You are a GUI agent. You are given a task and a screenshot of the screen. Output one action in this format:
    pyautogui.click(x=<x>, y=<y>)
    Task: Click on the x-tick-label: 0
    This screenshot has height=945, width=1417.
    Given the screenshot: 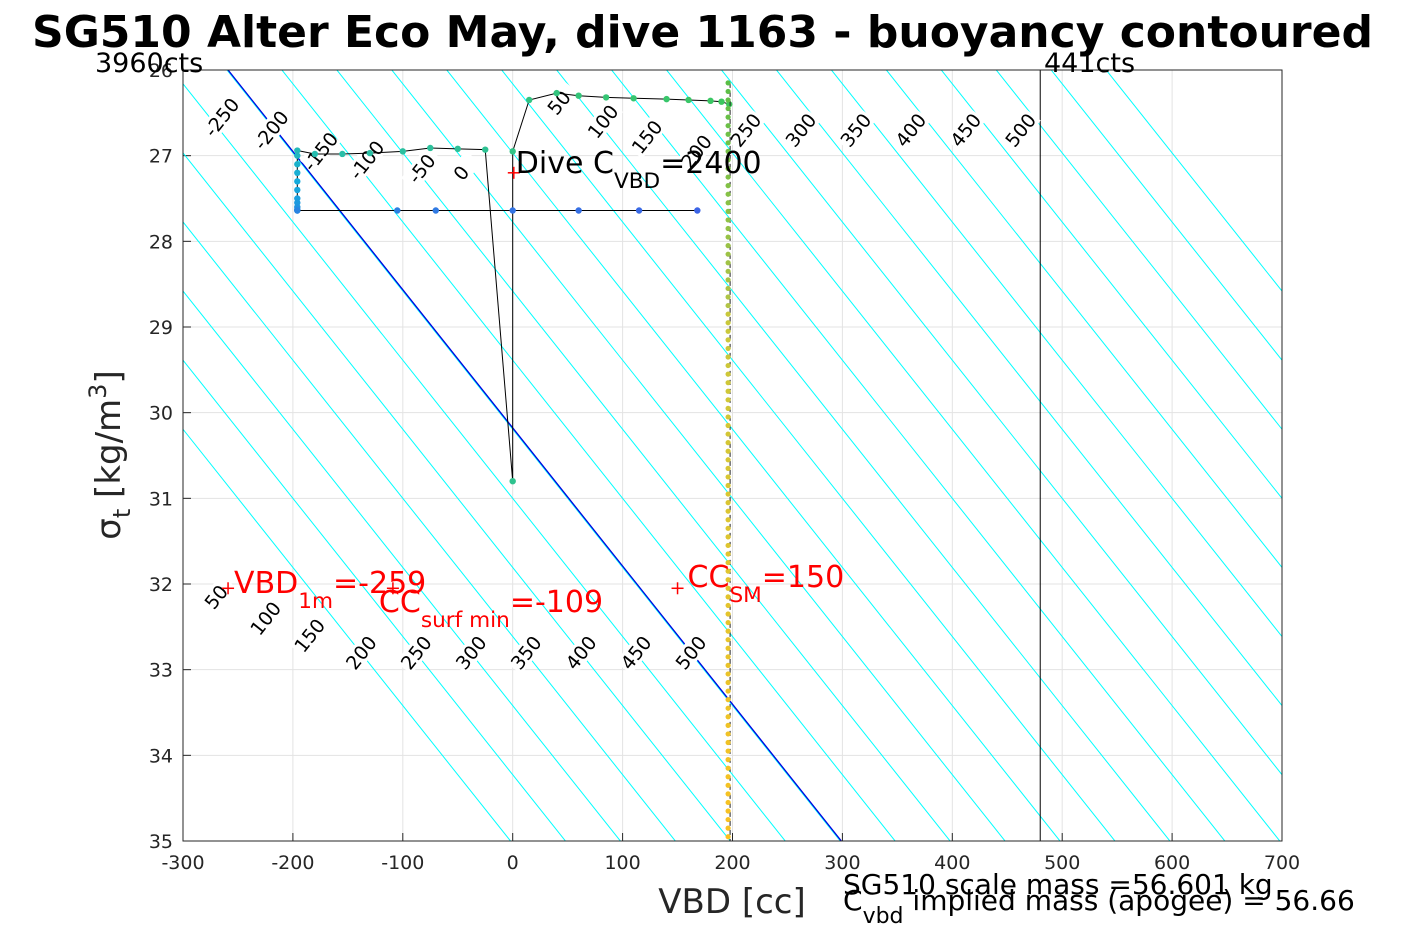 What is the action you would take?
    pyautogui.click(x=513, y=863)
    